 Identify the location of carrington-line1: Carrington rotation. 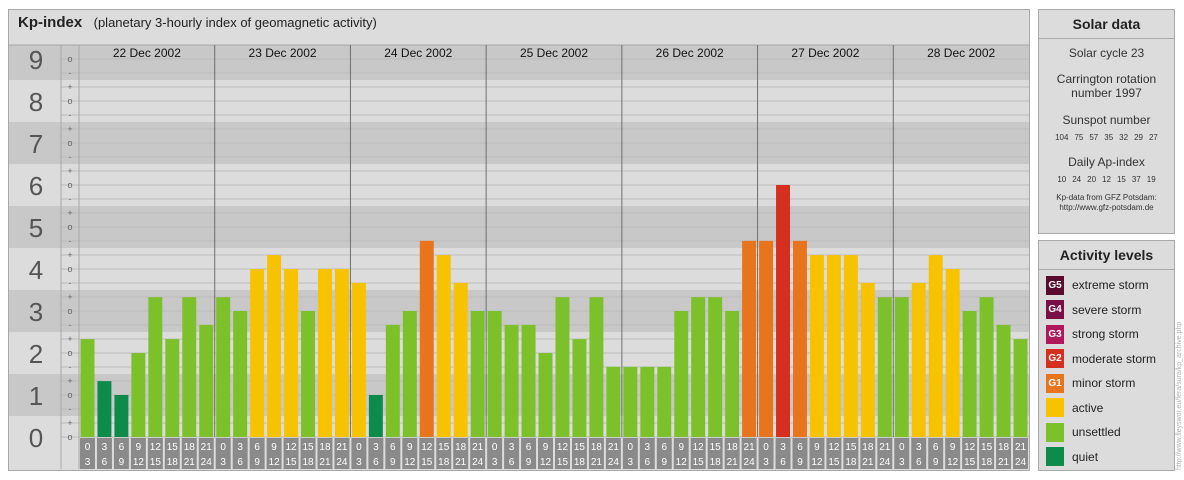
(1106, 79).